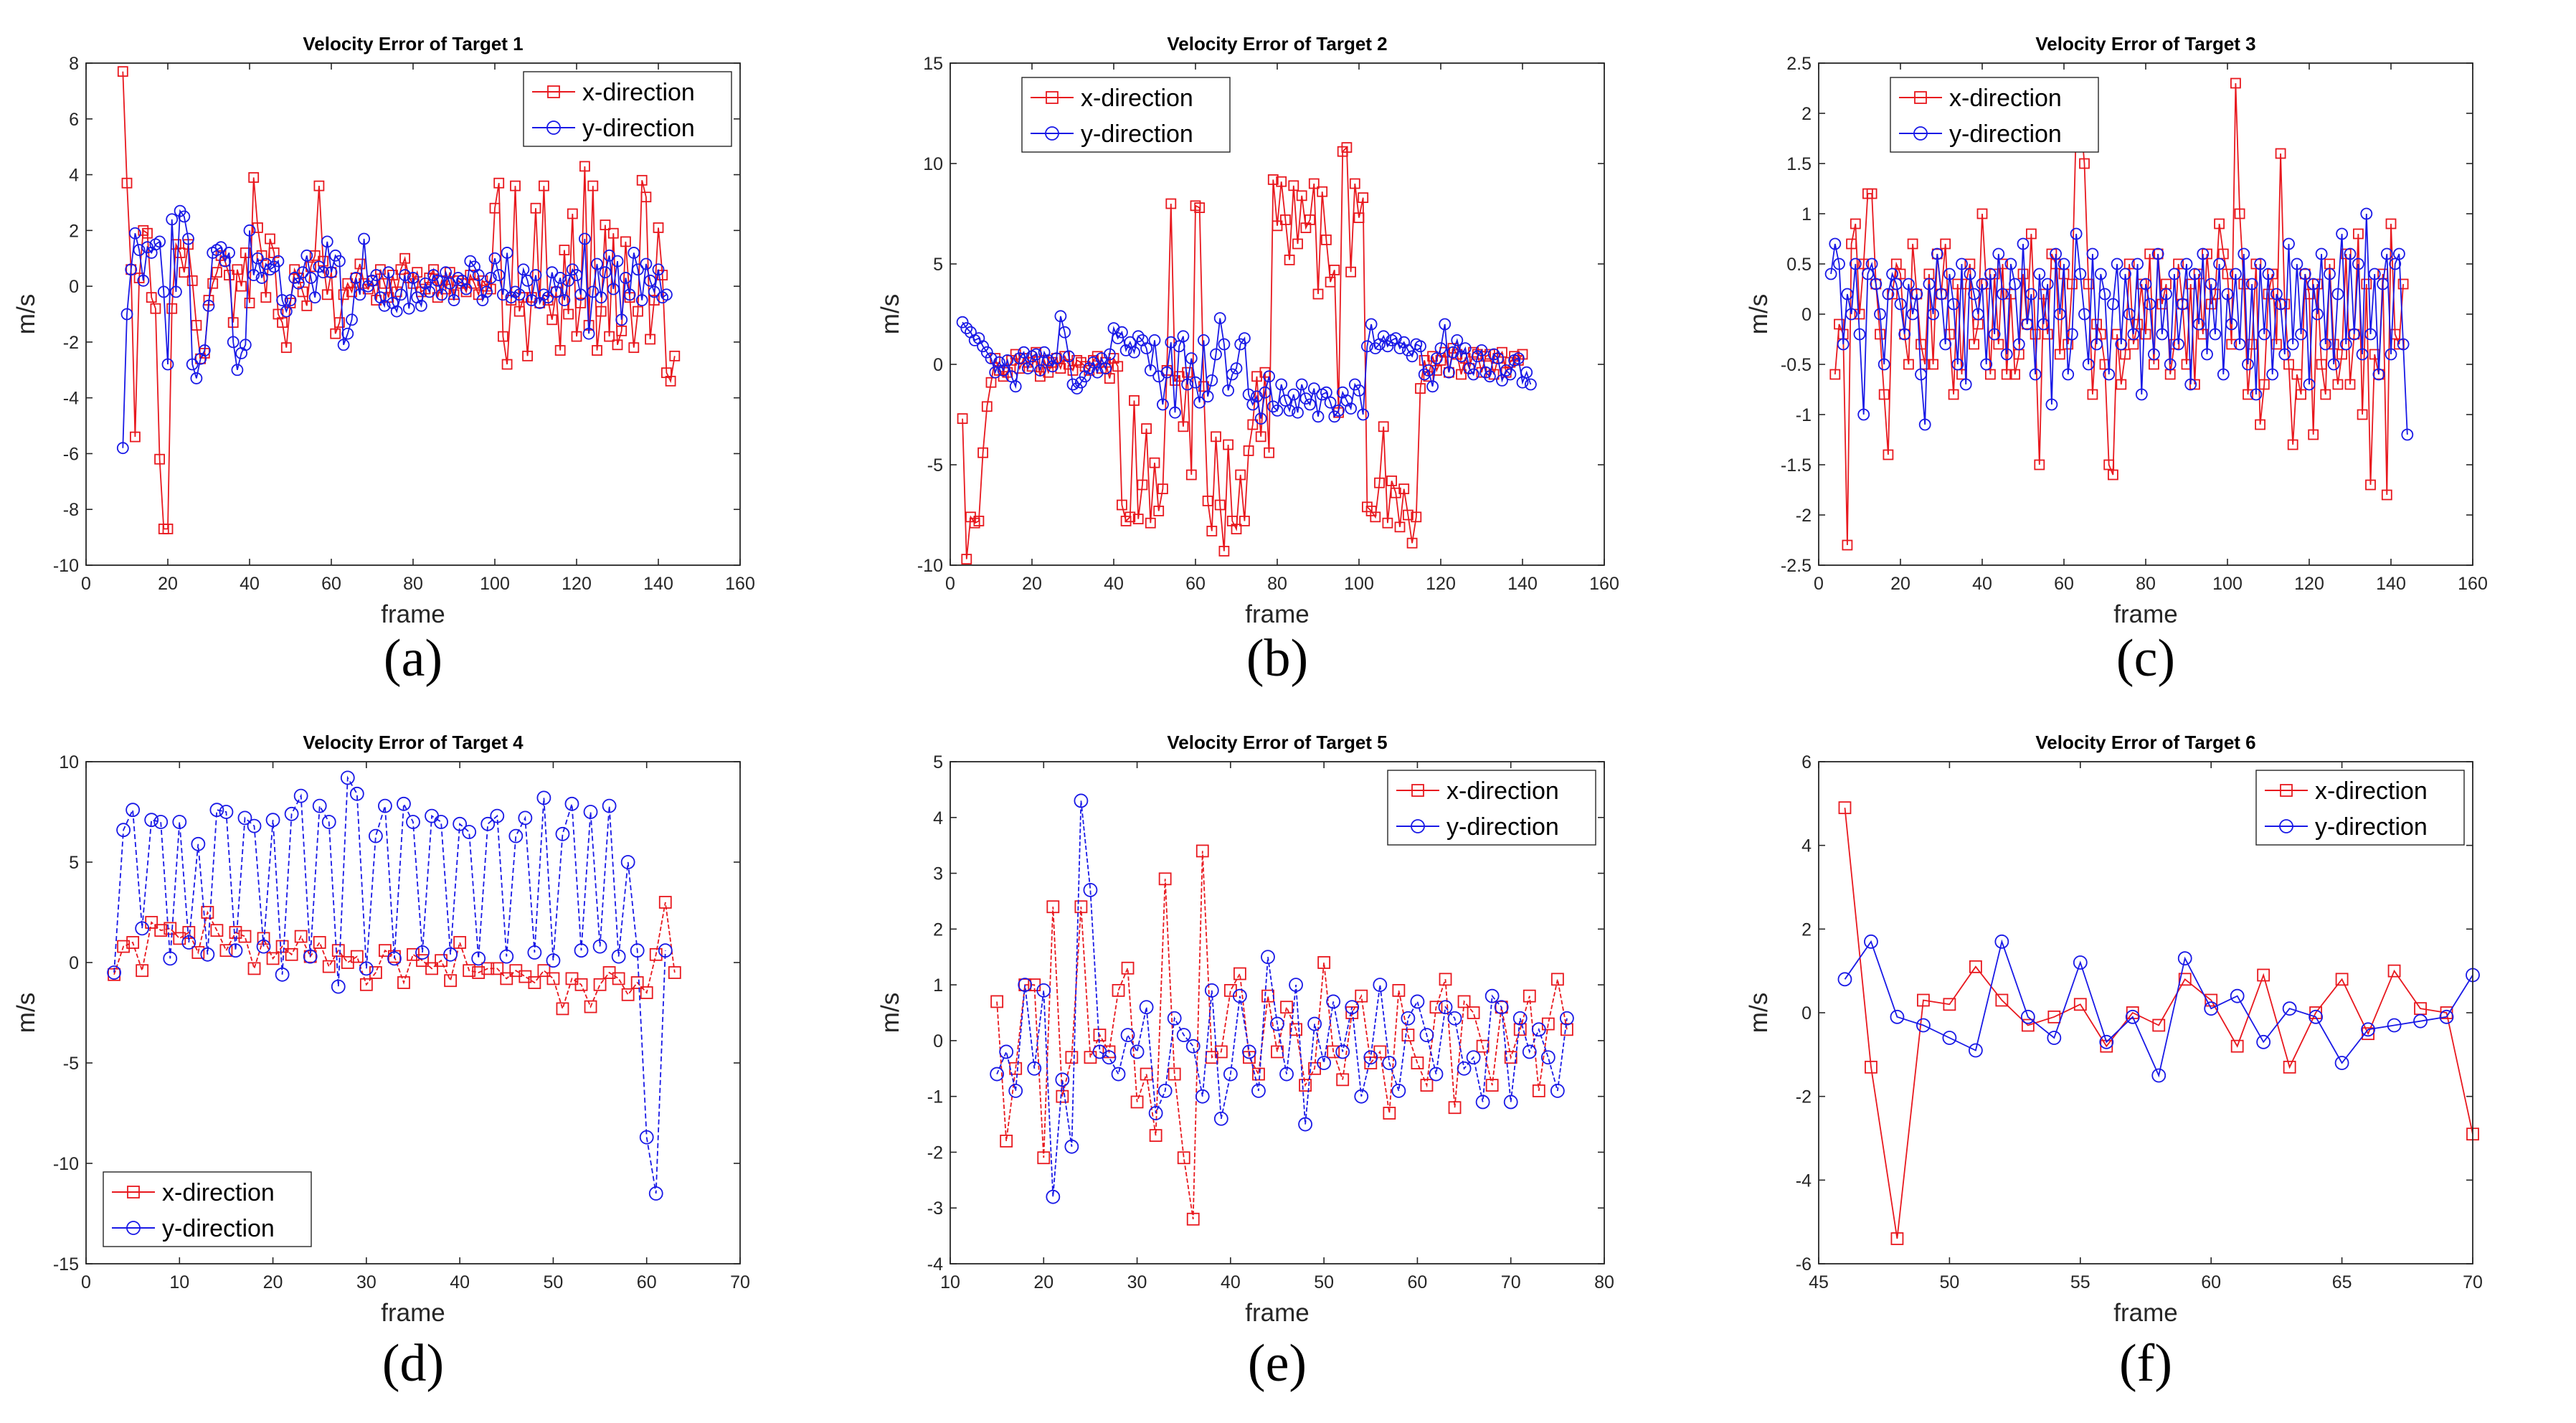  What do you see at coordinates (74, 287) in the screenshot?
I see `y-tick-label: 0` at bounding box center [74, 287].